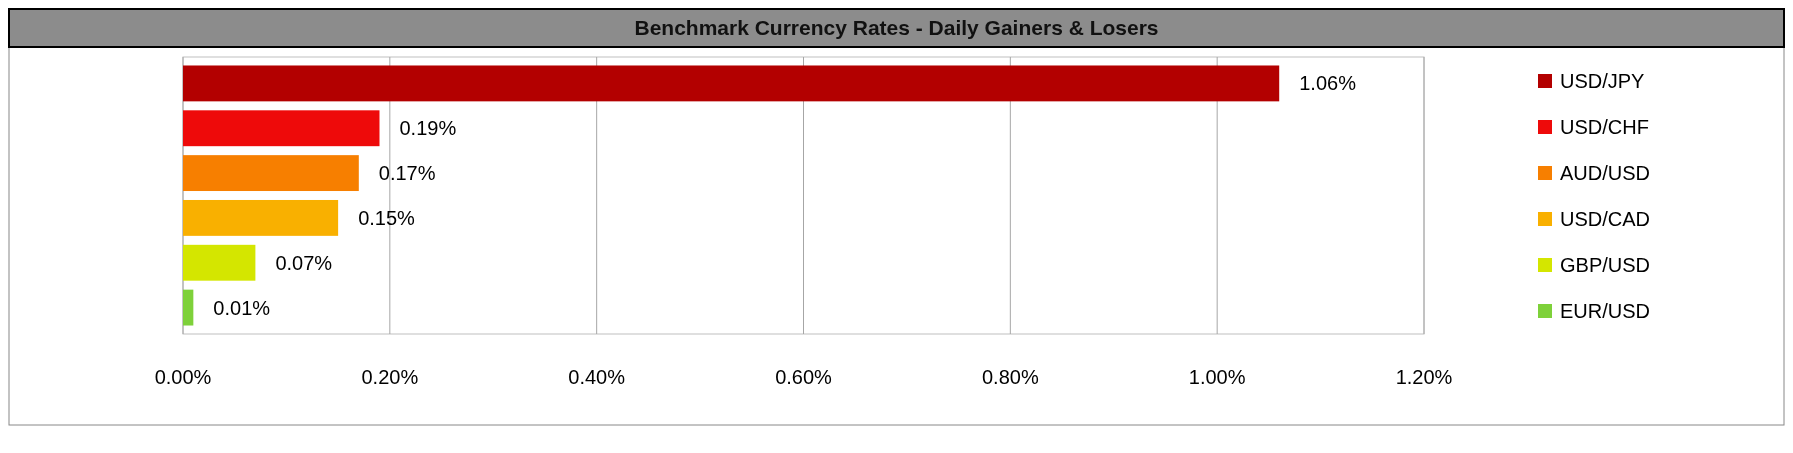 This screenshot has width=1793, height=453. Describe the element at coordinates (242, 307) in the screenshot. I see `text: 0.01%` at that location.